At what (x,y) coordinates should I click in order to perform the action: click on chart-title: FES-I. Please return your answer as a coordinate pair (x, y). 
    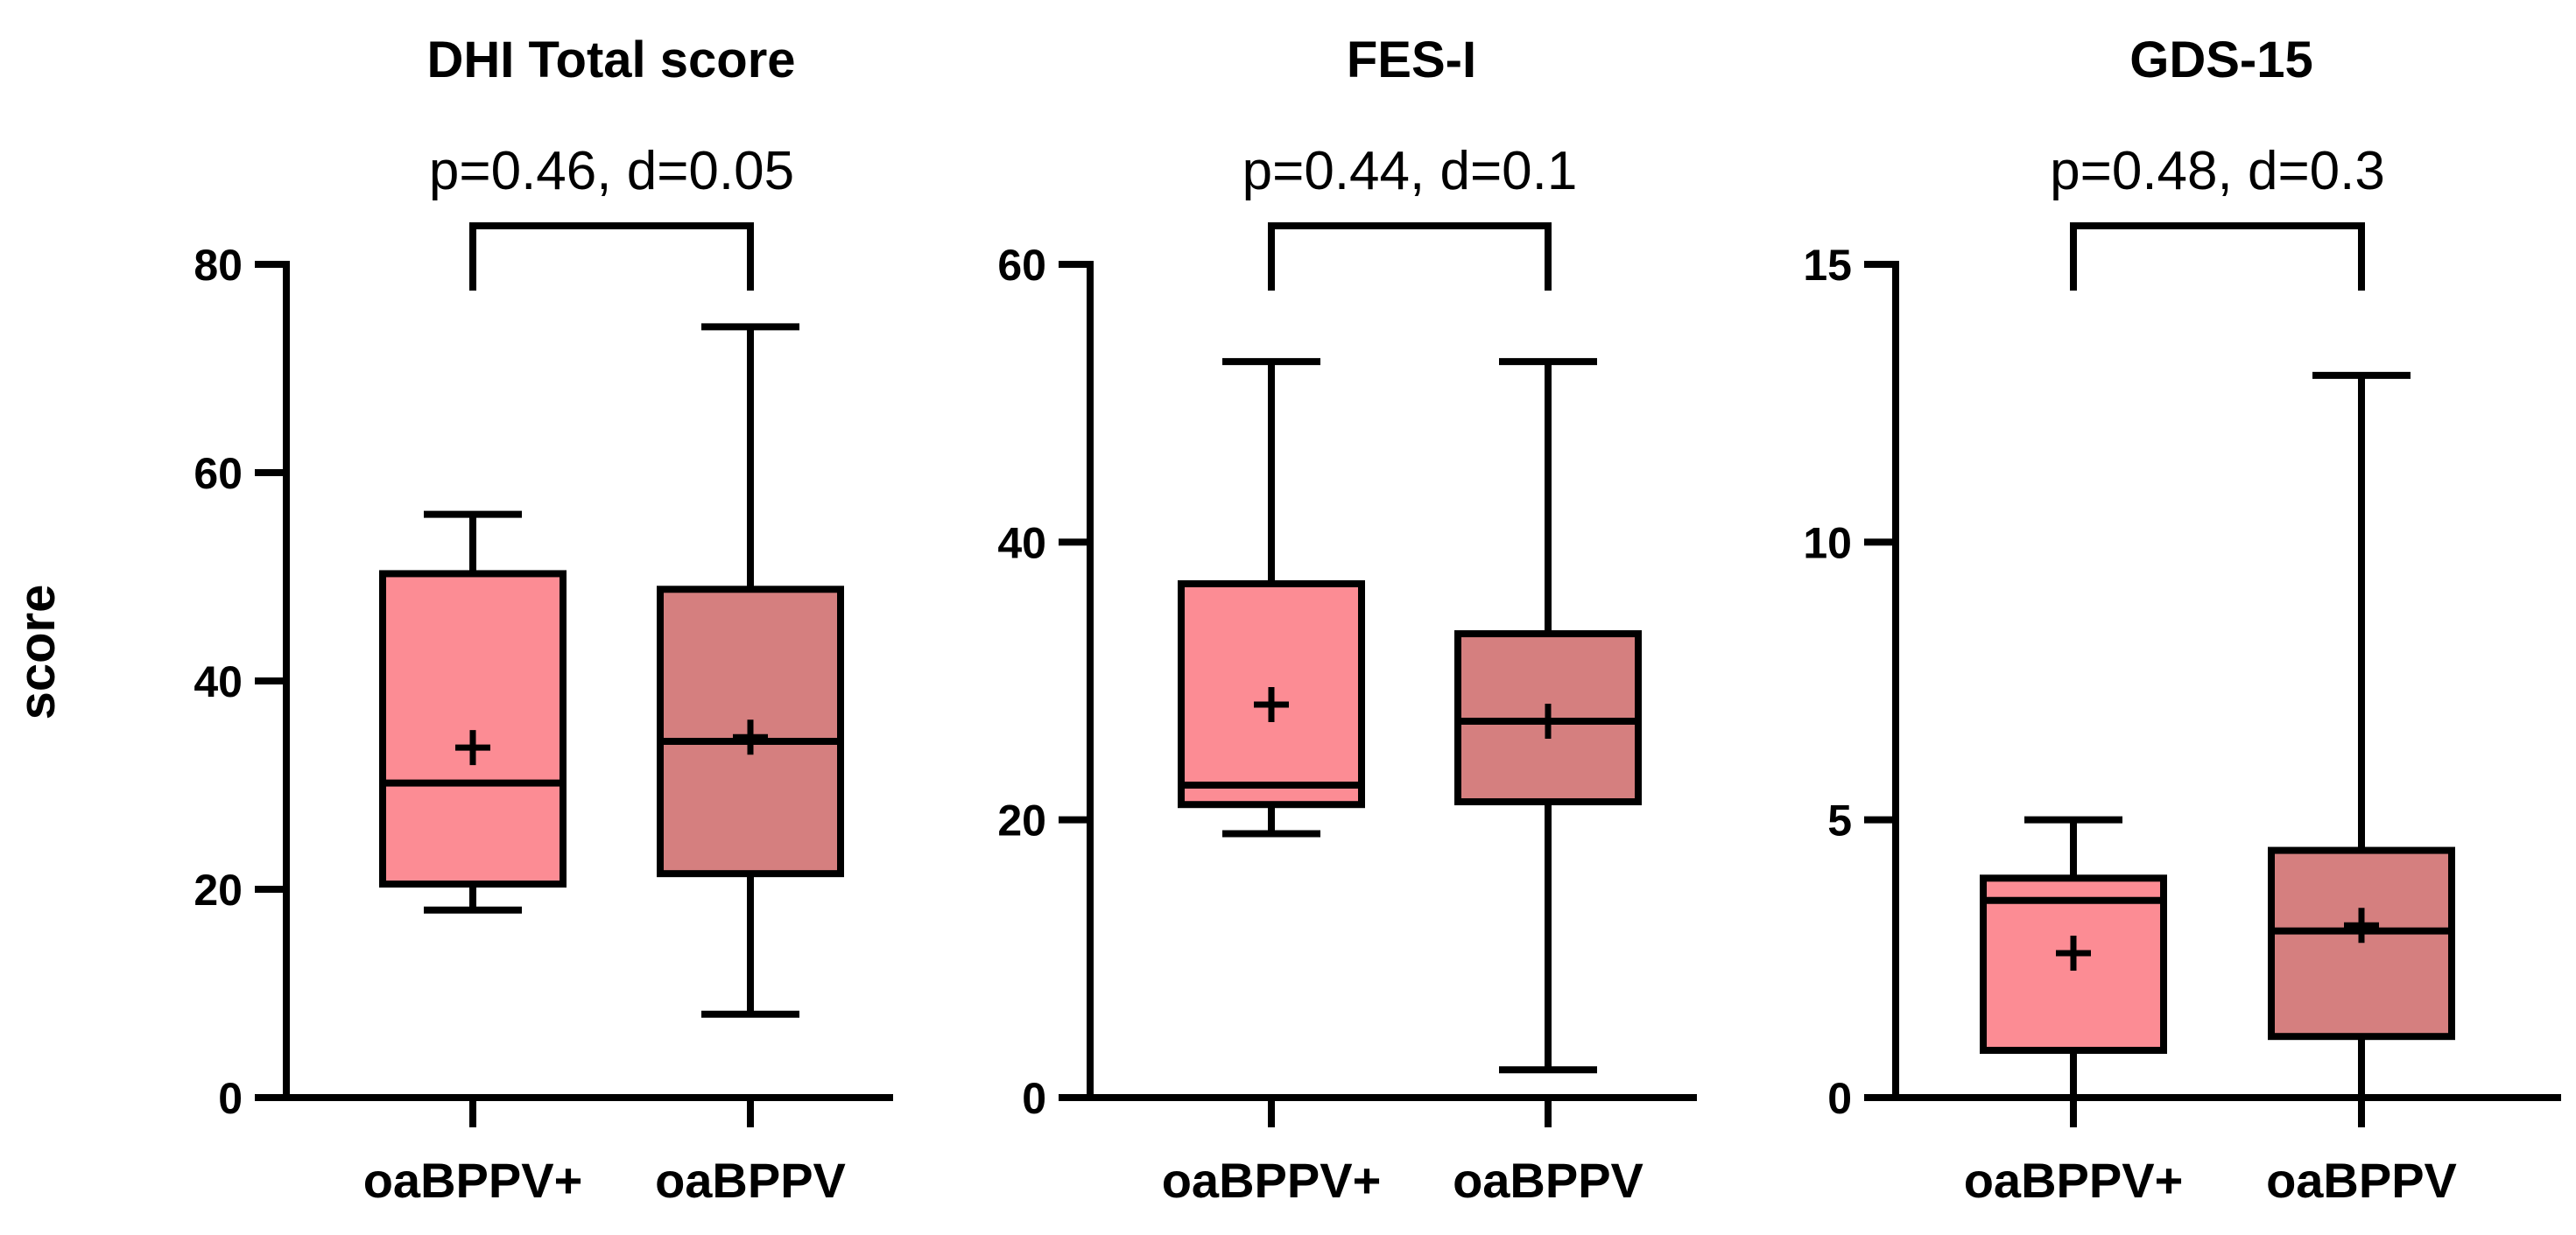
    Looking at the image, I should click on (1411, 60).